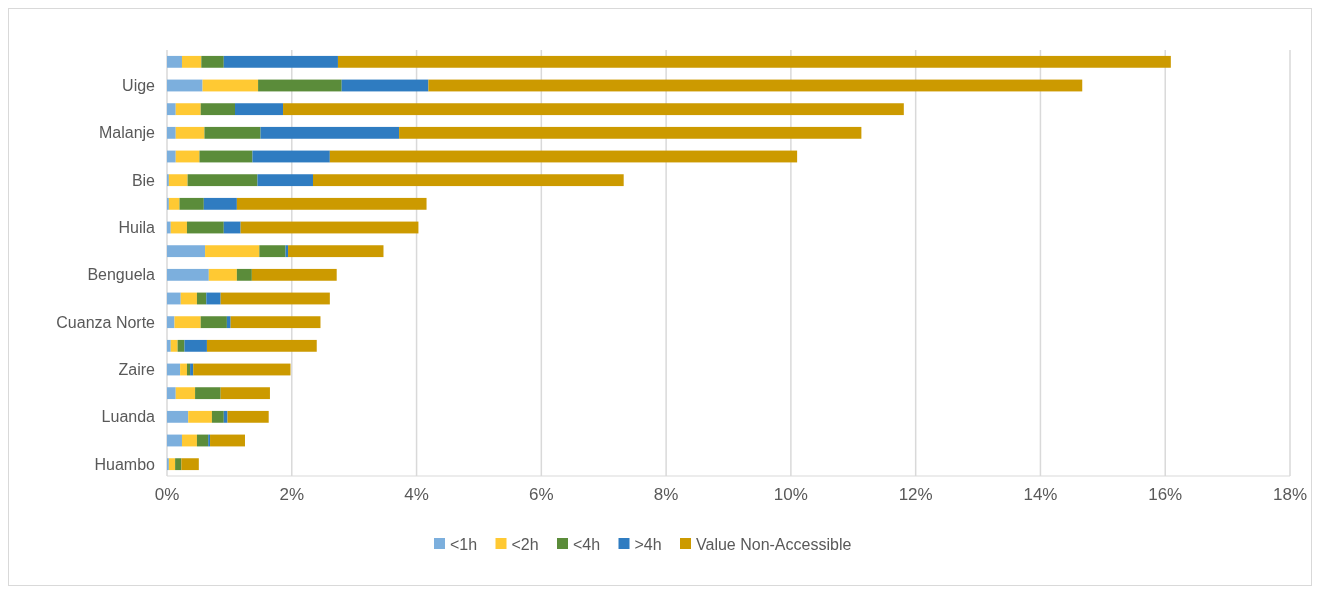 This screenshot has width=1320, height=594. Describe the element at coordinates (541, 494) in the screenshot. I see `x-tick-label: 6%` at that location.